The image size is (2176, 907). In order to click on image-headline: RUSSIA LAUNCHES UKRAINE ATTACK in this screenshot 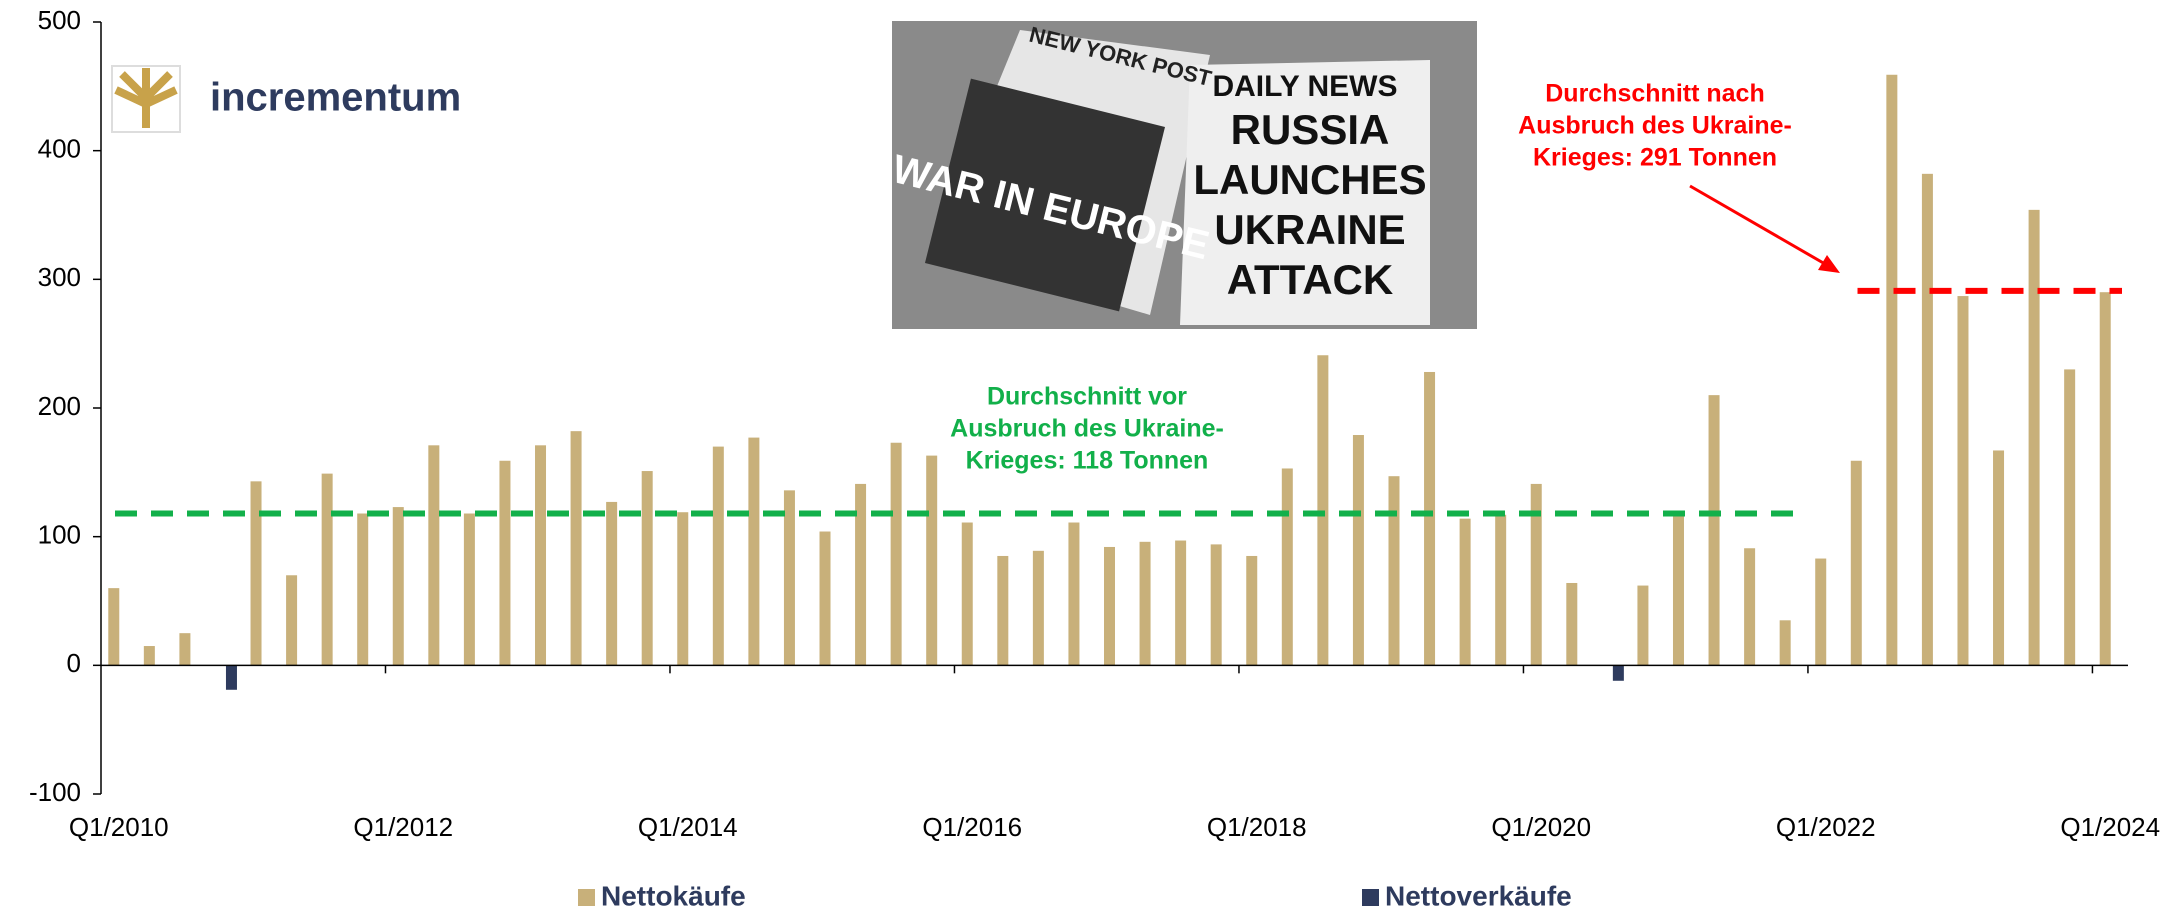, I will do `click(1310, 204)`.